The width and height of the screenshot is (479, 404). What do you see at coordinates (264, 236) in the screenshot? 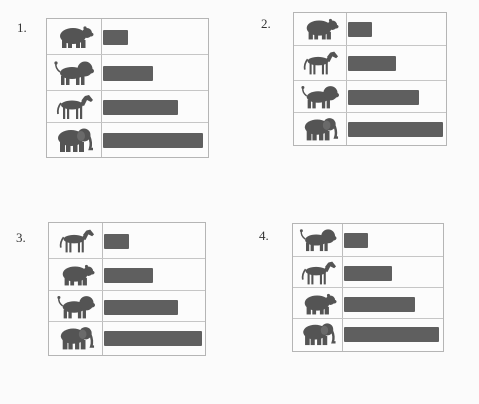
I see `panel-number: 4.` at bounding box center [264, 236].